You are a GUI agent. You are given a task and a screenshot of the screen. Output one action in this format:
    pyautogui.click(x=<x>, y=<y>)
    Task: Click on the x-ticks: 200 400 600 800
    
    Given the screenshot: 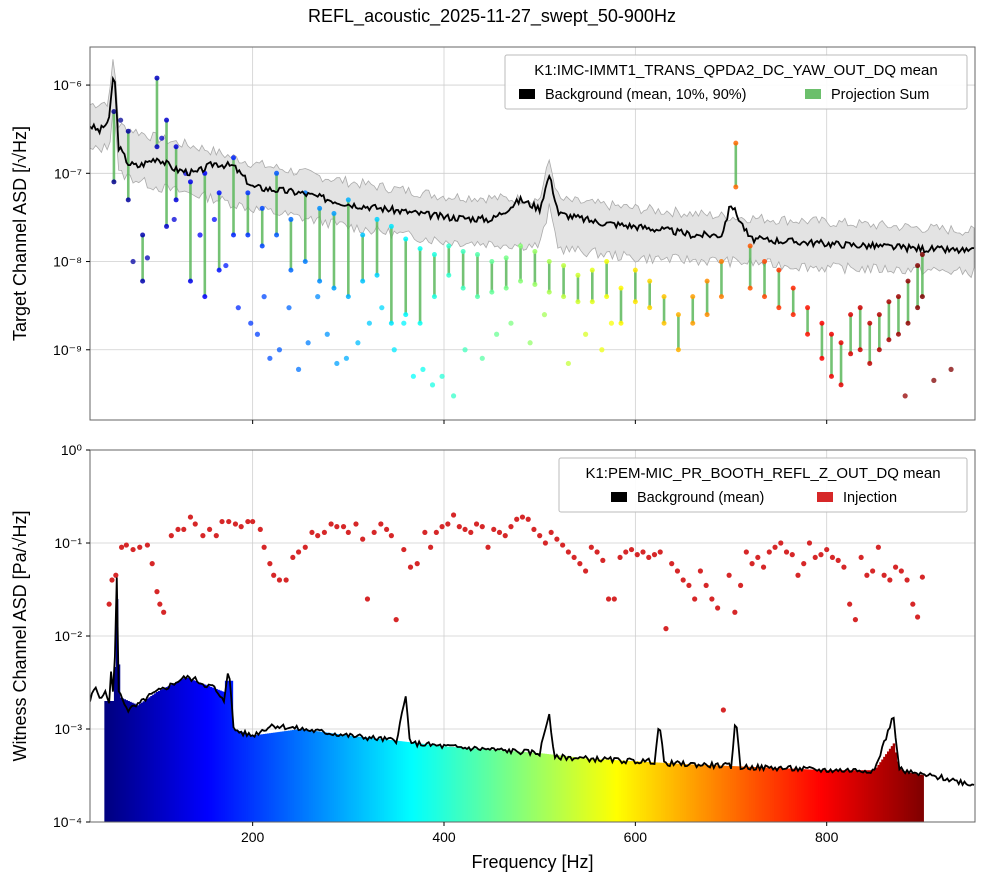 What is the action you would take?
    pyautogui.click(x=540, y=833)
    